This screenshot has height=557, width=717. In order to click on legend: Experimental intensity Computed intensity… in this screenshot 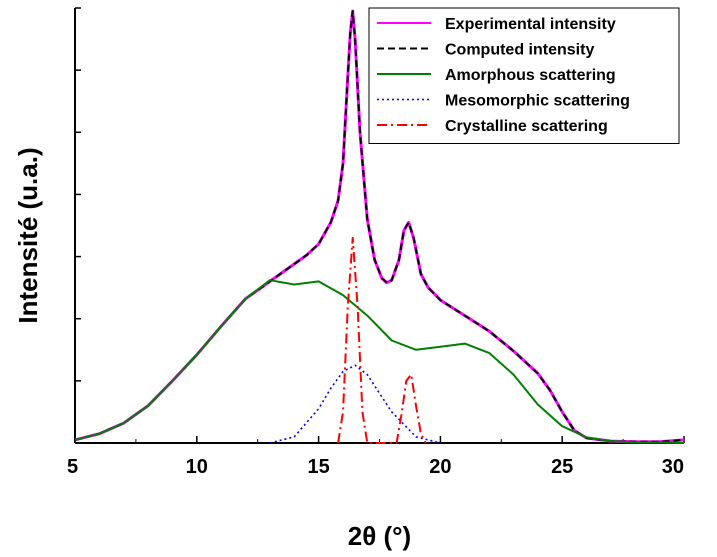, I will do `click(524, 75)`.